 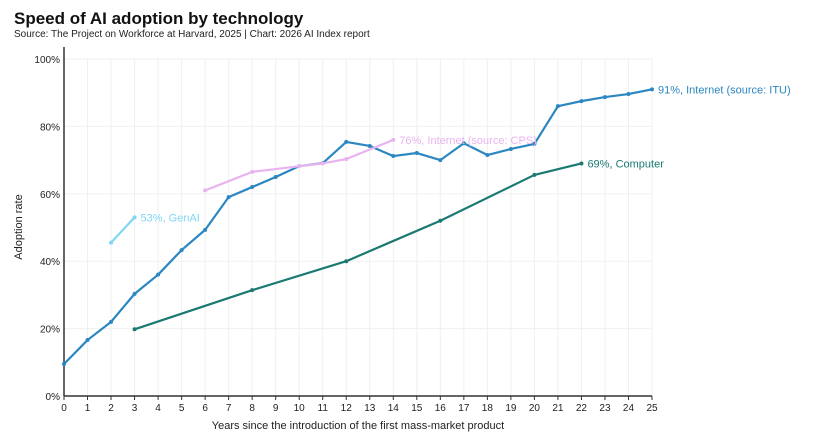 I want to click on y-axis-label: Adoption rate, so click(x=19, y=226).